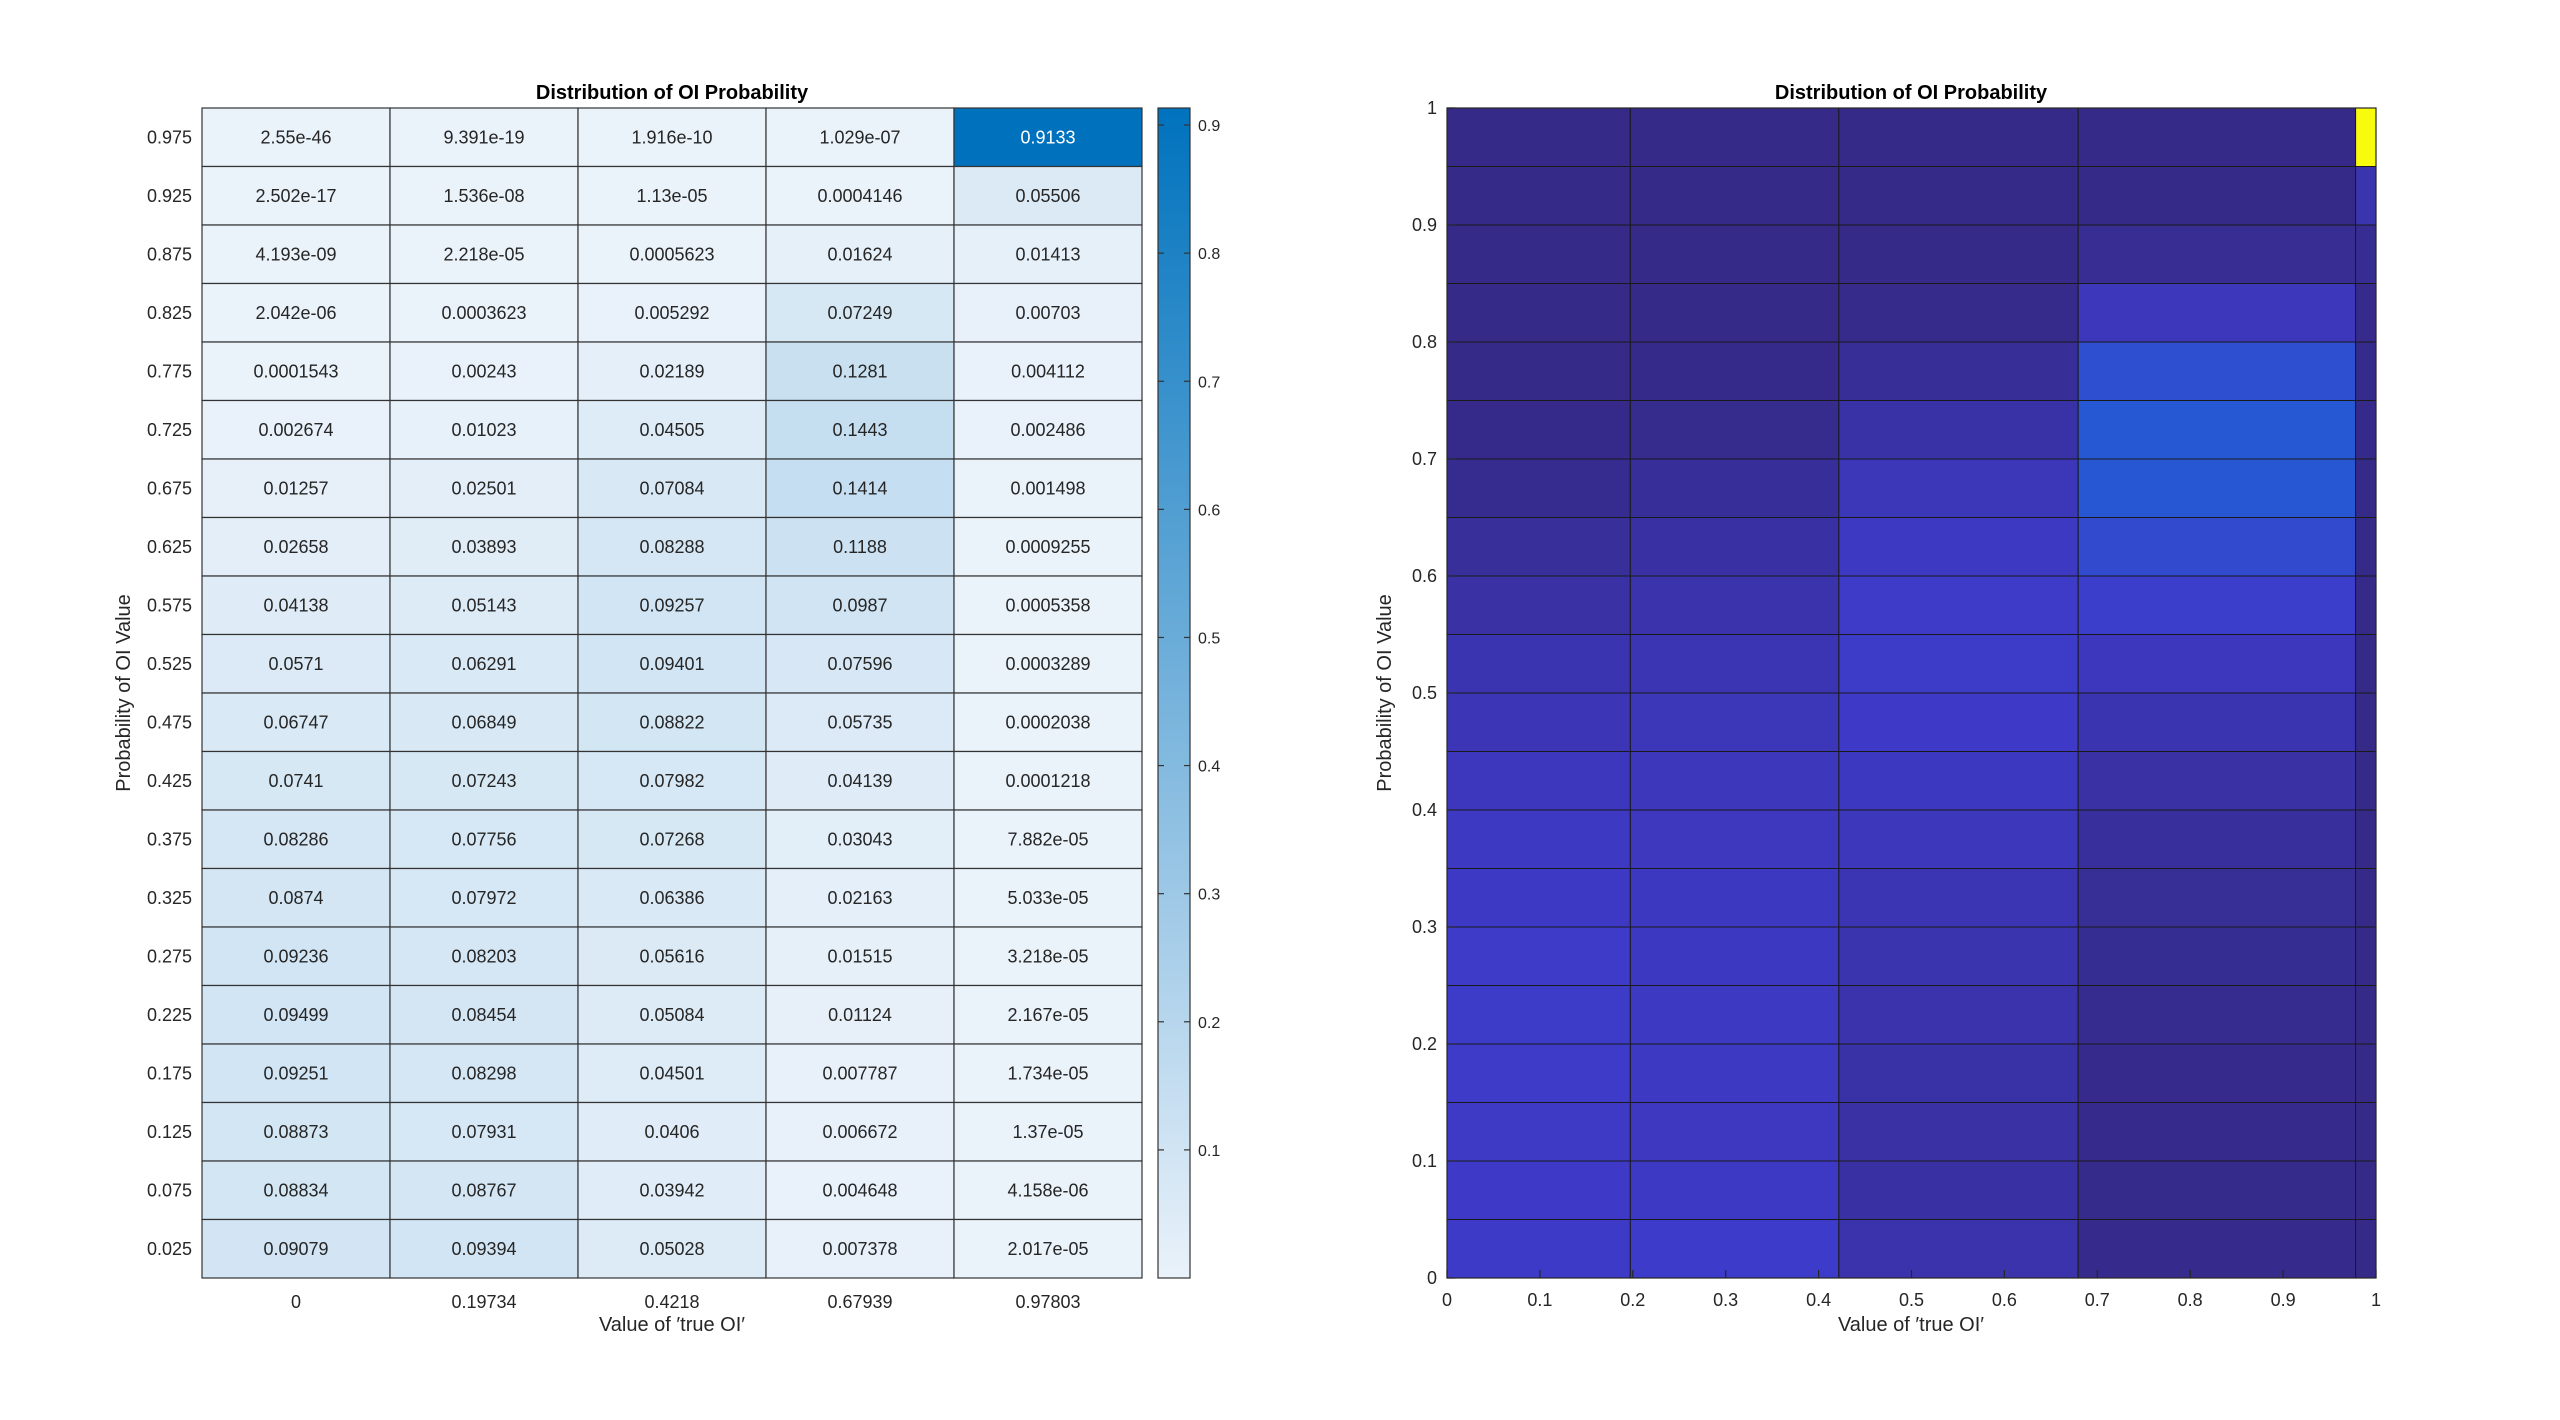 The width and height of the screenshot is (2560, 1420). What do you see at coordinates (1209, 1023) in the screenshot?
I see `colorbar-tick-label: 0.2` at bounding box center [1209, 1023].